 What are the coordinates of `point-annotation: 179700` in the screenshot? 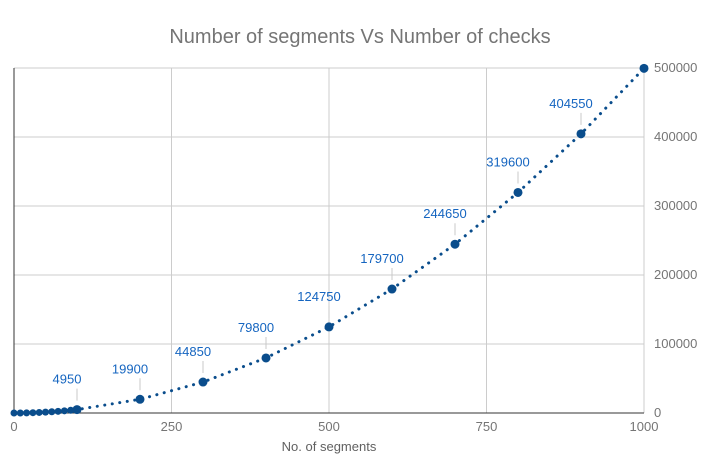 It's located at (381, 258).